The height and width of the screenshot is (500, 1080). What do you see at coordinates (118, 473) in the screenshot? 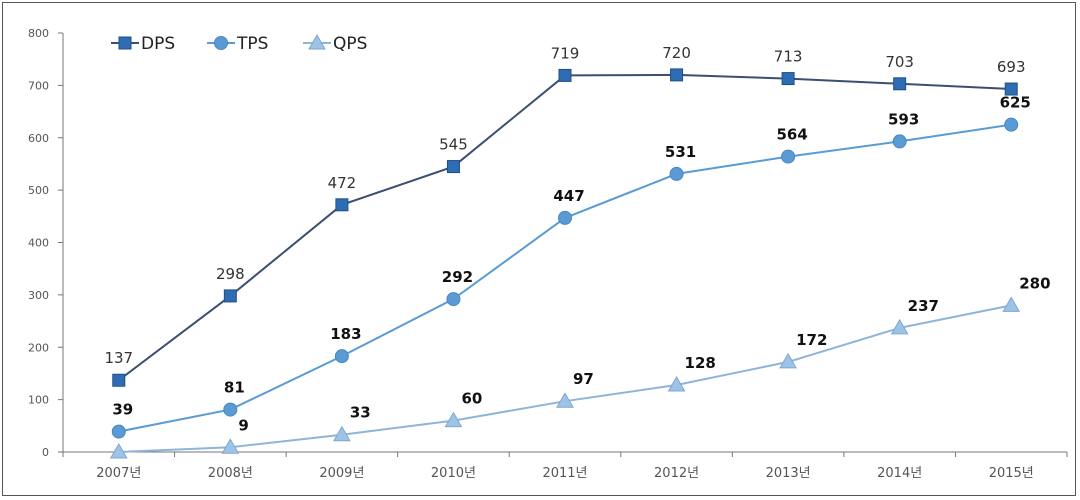
I see `x-tick-label: 2007년` at bounding box center [118, 473].